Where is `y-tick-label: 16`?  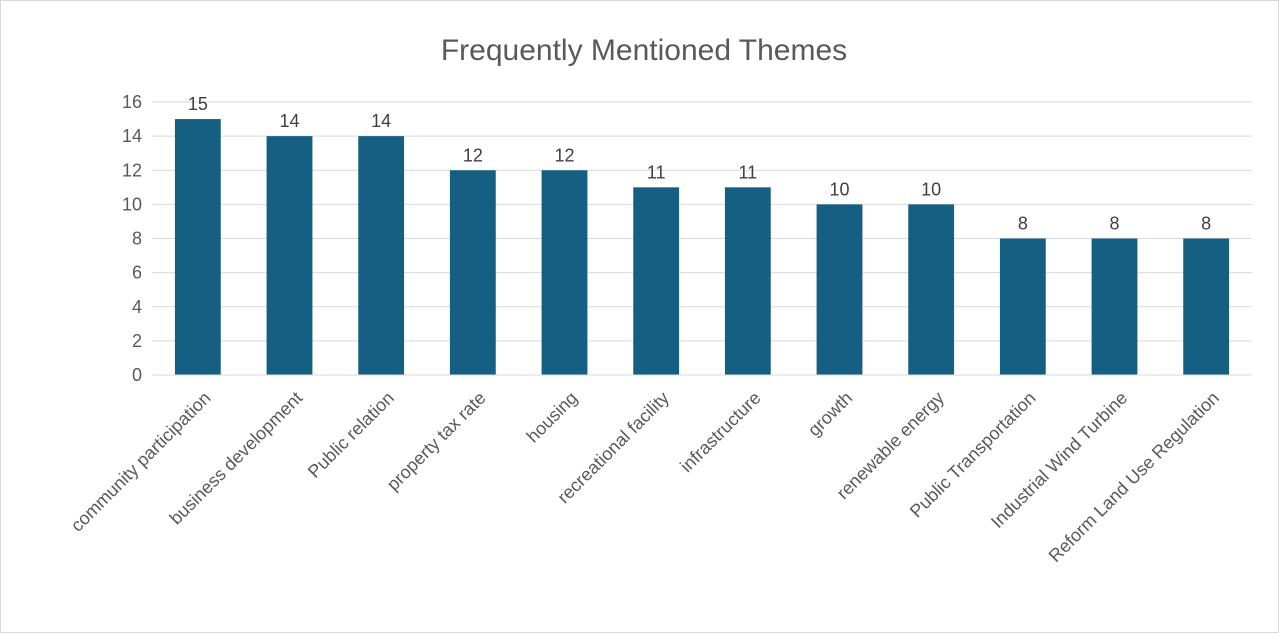 y-tick-label: 16 is located at coordinates (132, 102).